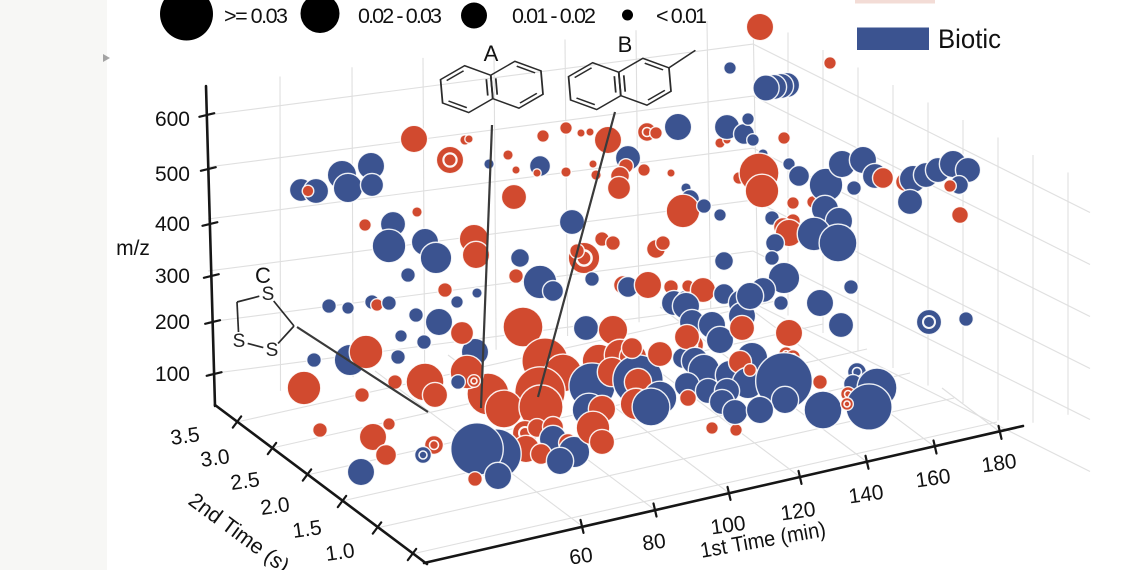 This screenshot has width=1140, height=570. I want to click on svg-text: 60, so click(581, 557).